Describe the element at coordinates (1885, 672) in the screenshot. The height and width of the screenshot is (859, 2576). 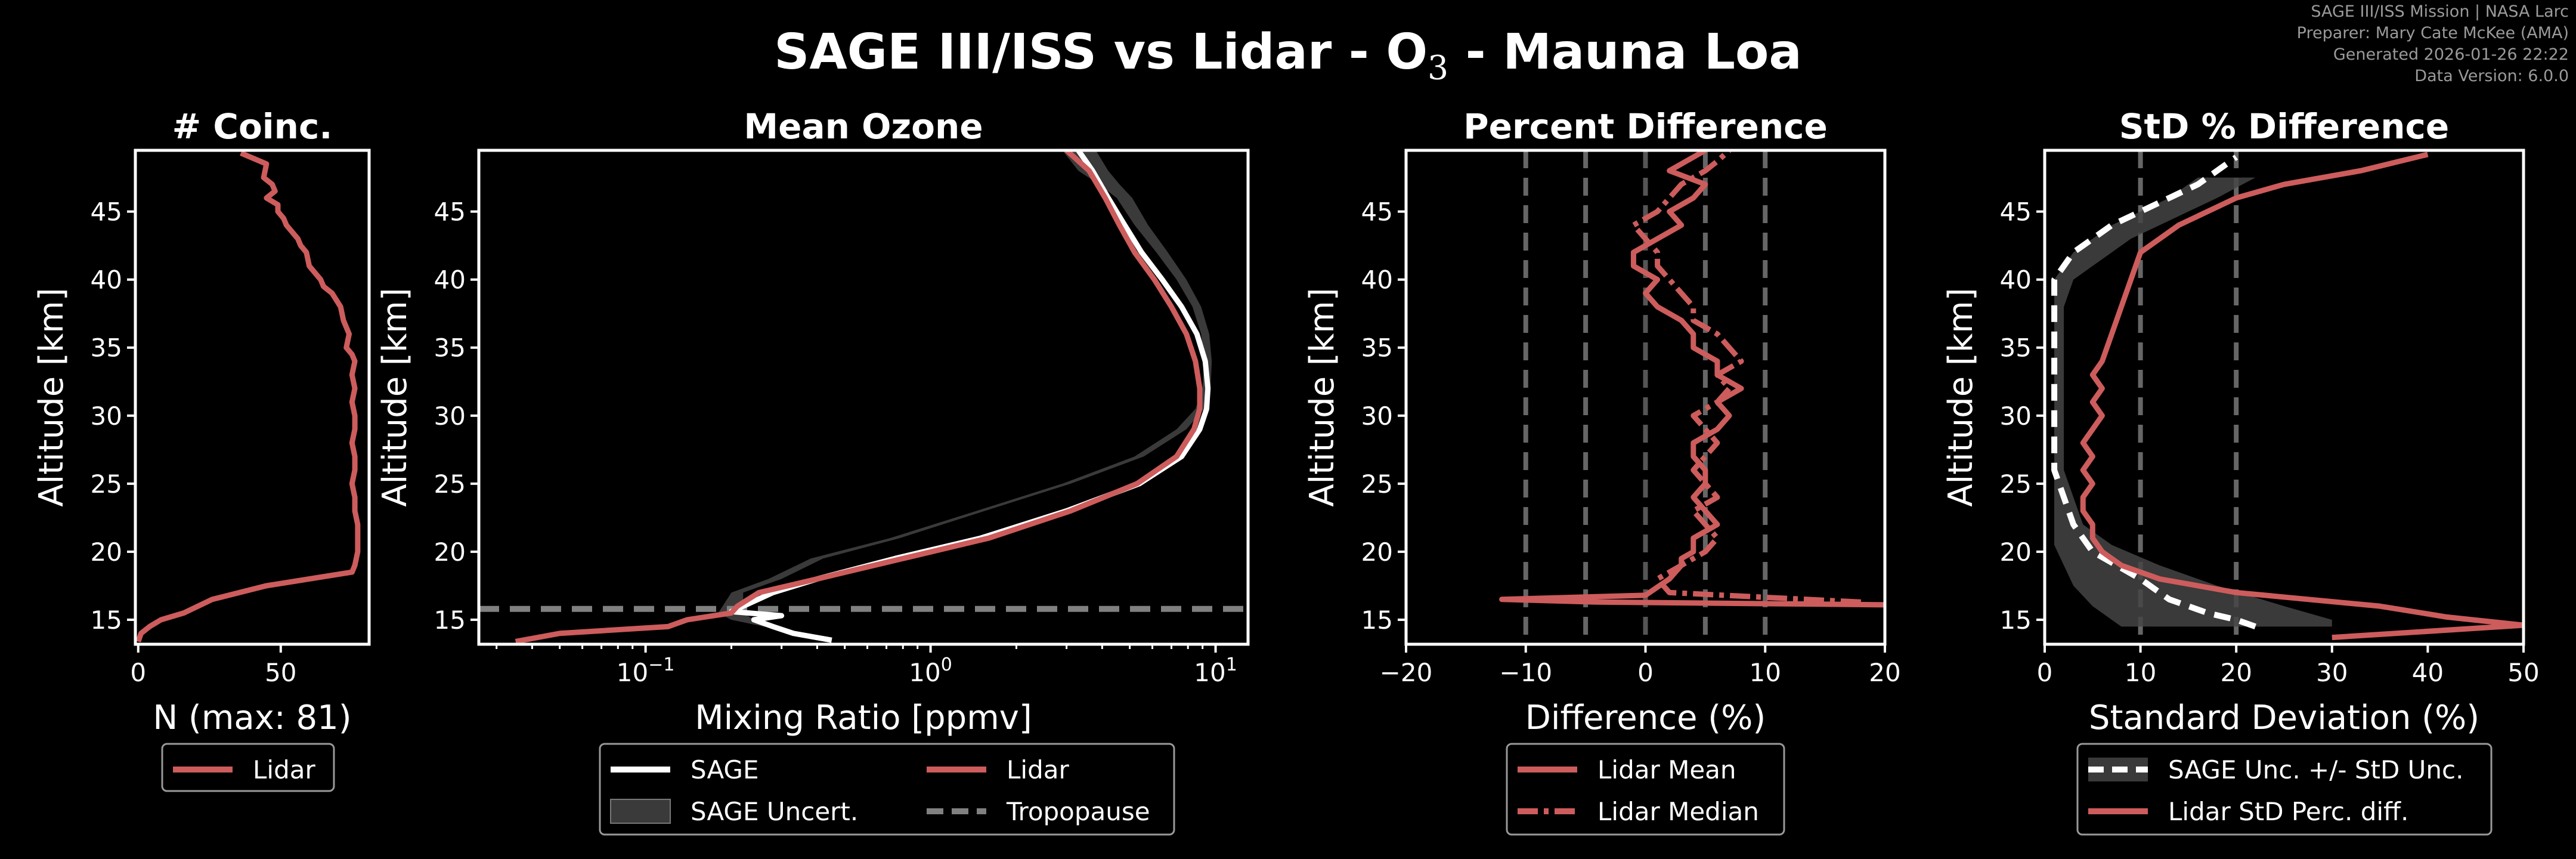
I see `x-tick-label: 20` at that location.